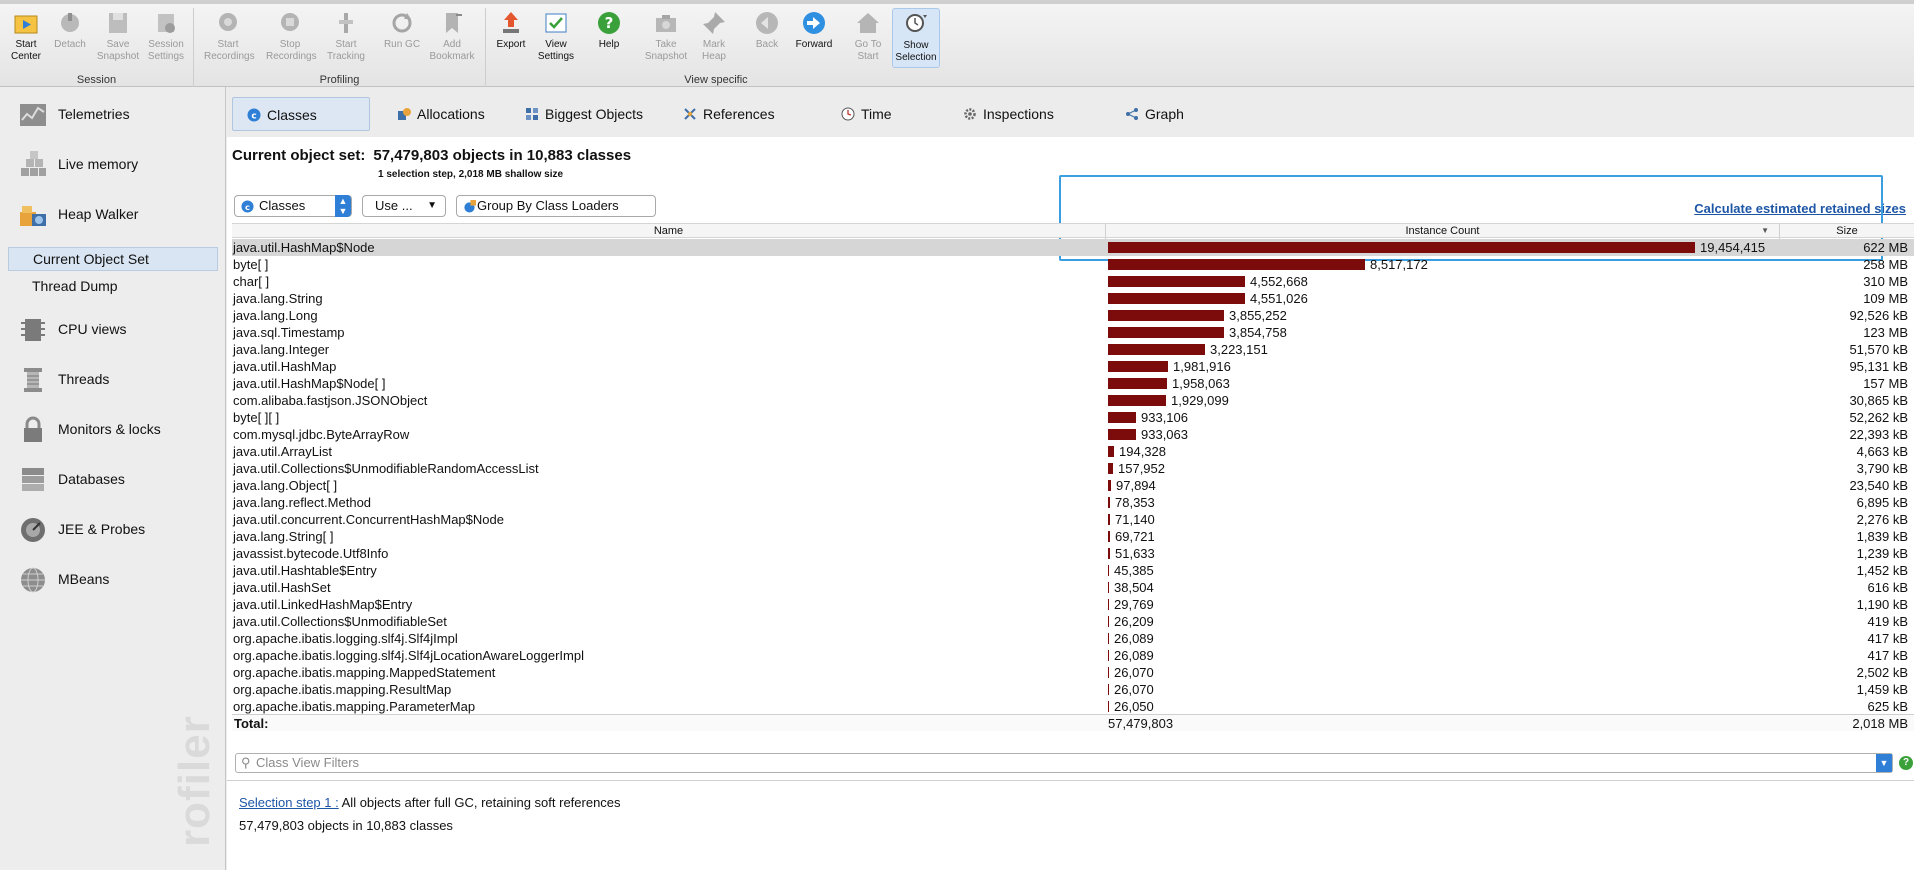 This screenshot has height=870, width=1914. What do you see at coordinates (305, 570) in the screenshot?
I see `class-name-cell: java.util.Hashtable$Entry` at bounding box center [305, 570].